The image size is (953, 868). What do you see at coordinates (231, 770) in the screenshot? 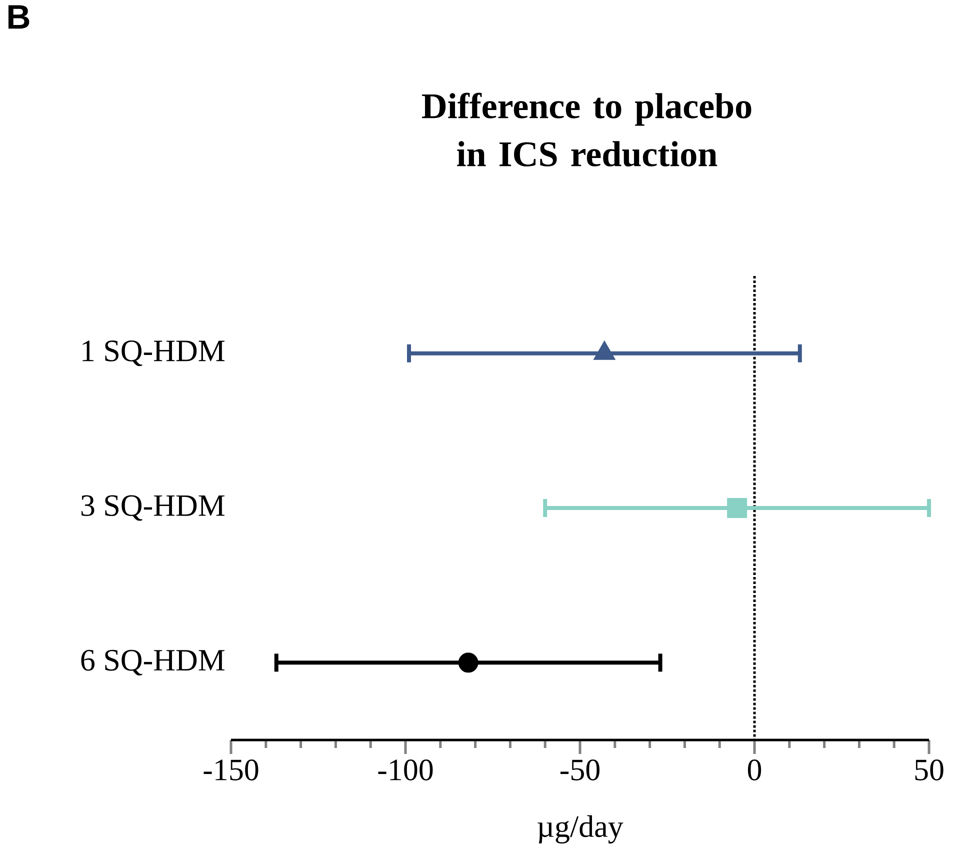
I see `x-tick-label: -150` at bounding box center [231, 770].